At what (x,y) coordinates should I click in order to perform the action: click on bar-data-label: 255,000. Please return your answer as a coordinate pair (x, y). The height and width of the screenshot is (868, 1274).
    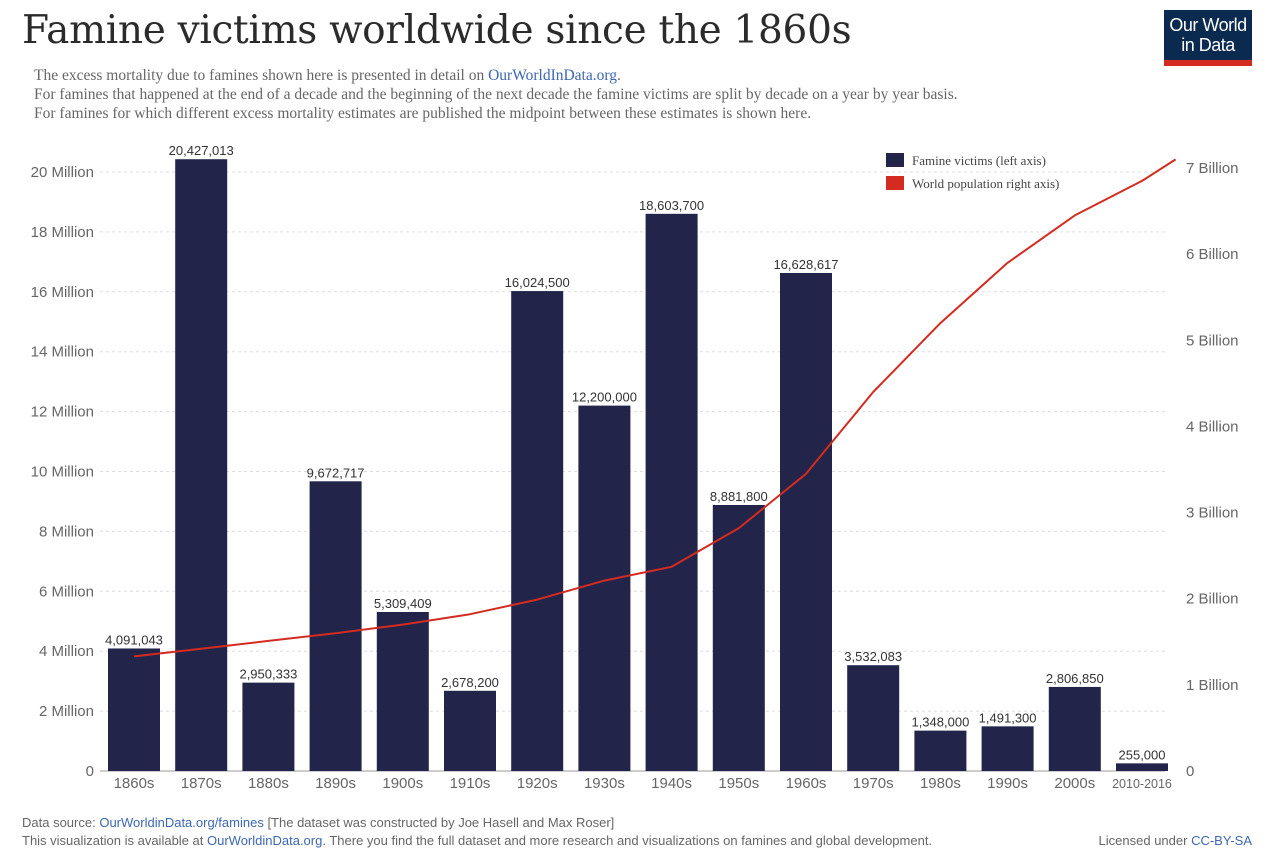
    Looking at the image, I should click on (1142, 754).